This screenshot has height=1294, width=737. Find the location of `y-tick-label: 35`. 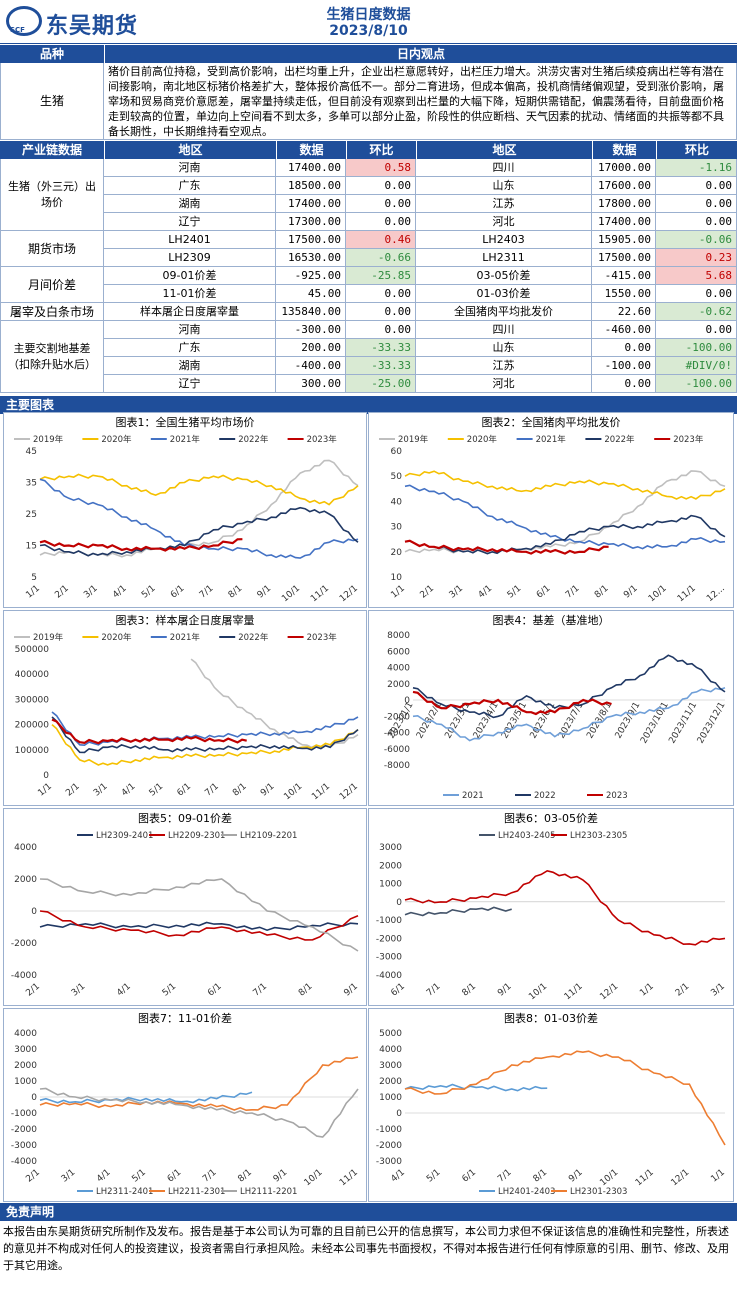

y-tick-label: 35 is located at coordinates (31, 484).